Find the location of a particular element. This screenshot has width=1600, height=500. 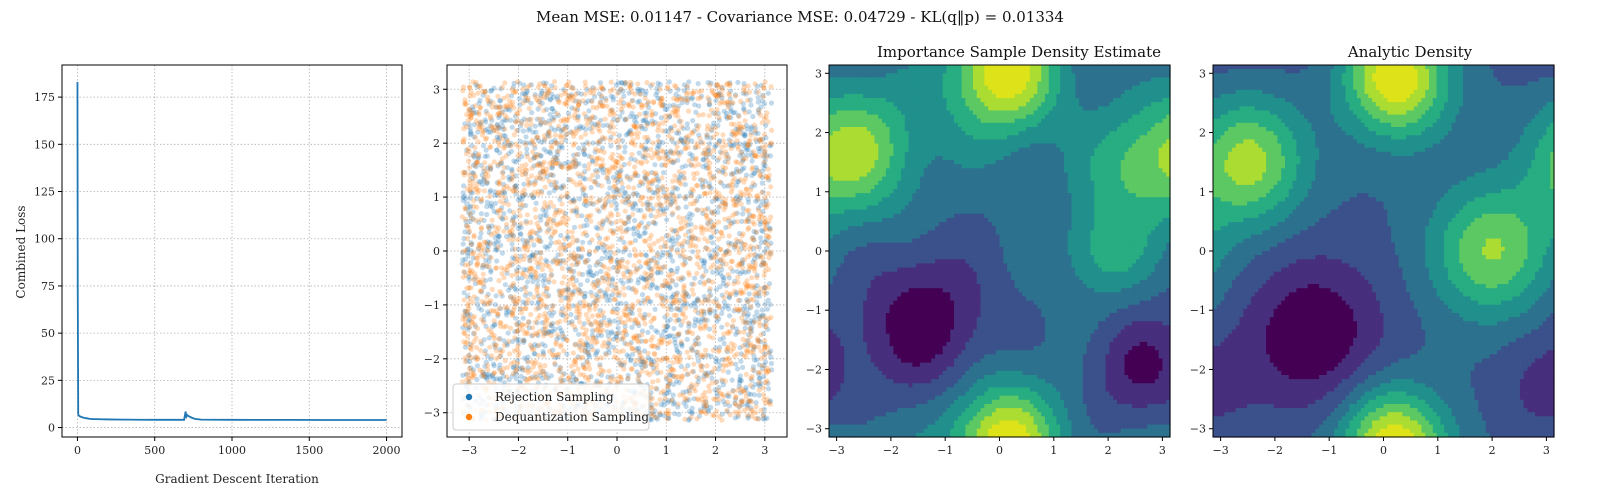

loss-series-line is located at coordinates (231, 251).